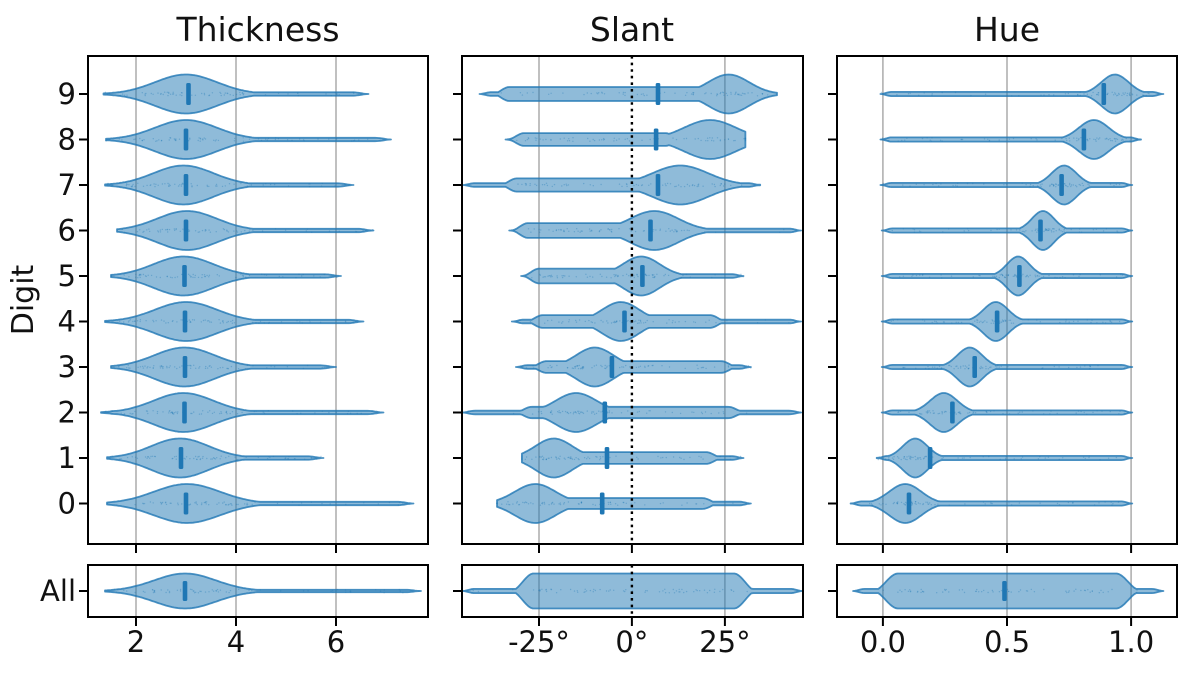 The height and width of the screenshot is (677, 1196). I want to click on violin, so click(1007, 367).